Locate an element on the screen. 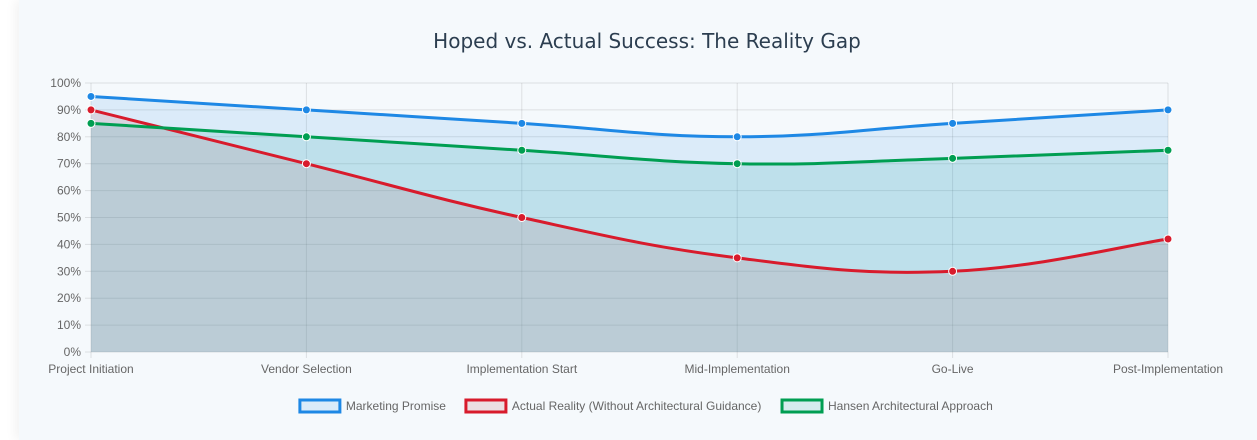 This screenshot has height=440, width=1257. y-tick-label: 20% is located at coordinates (69, 298).